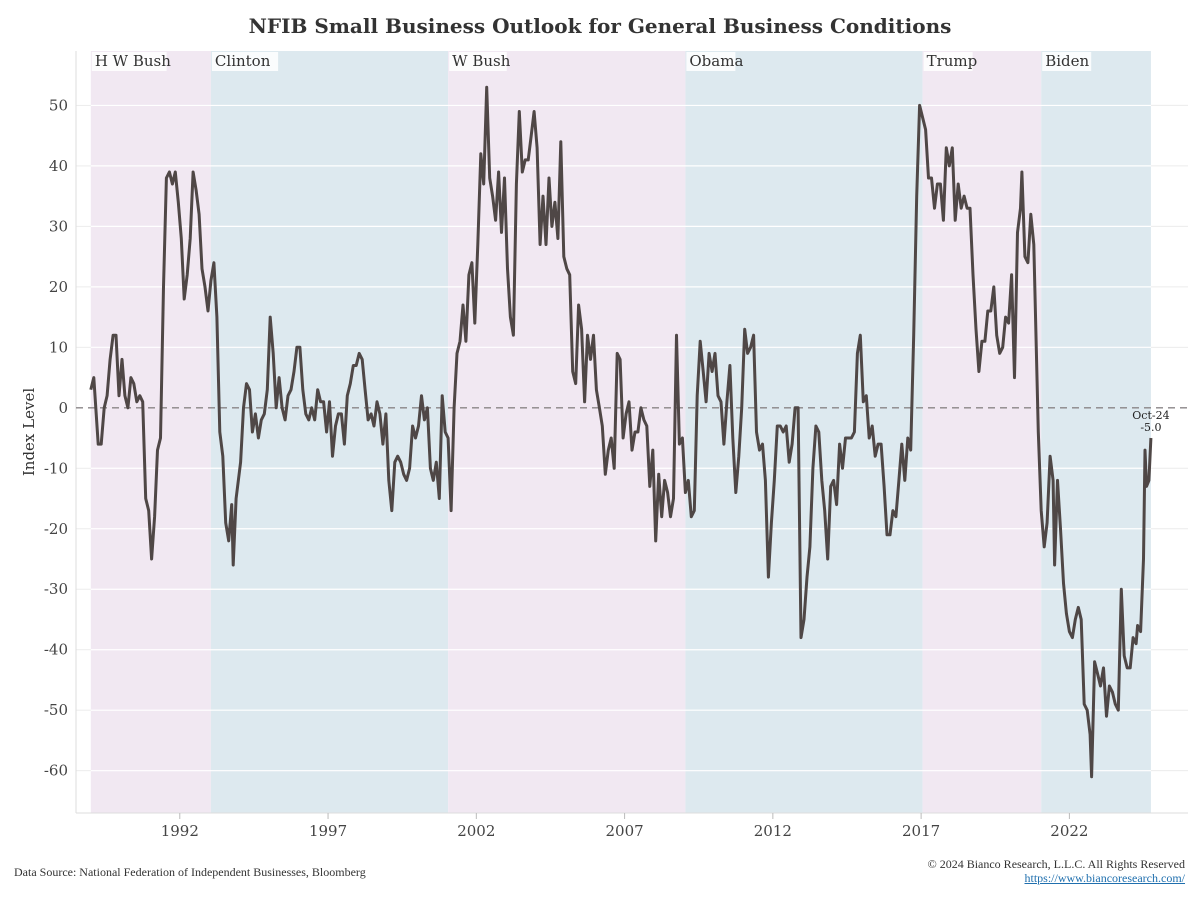  Describe the element at coordinates (180, 831) in the screenshot. I see `x-tick-label: 1992` at that location.